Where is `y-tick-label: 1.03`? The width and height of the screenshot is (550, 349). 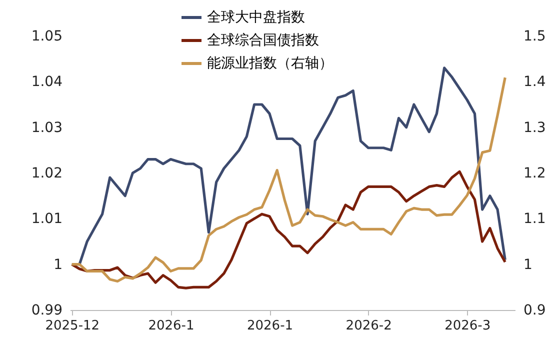
y-tick-label: 1.03 is located at coordinates (46, 128).